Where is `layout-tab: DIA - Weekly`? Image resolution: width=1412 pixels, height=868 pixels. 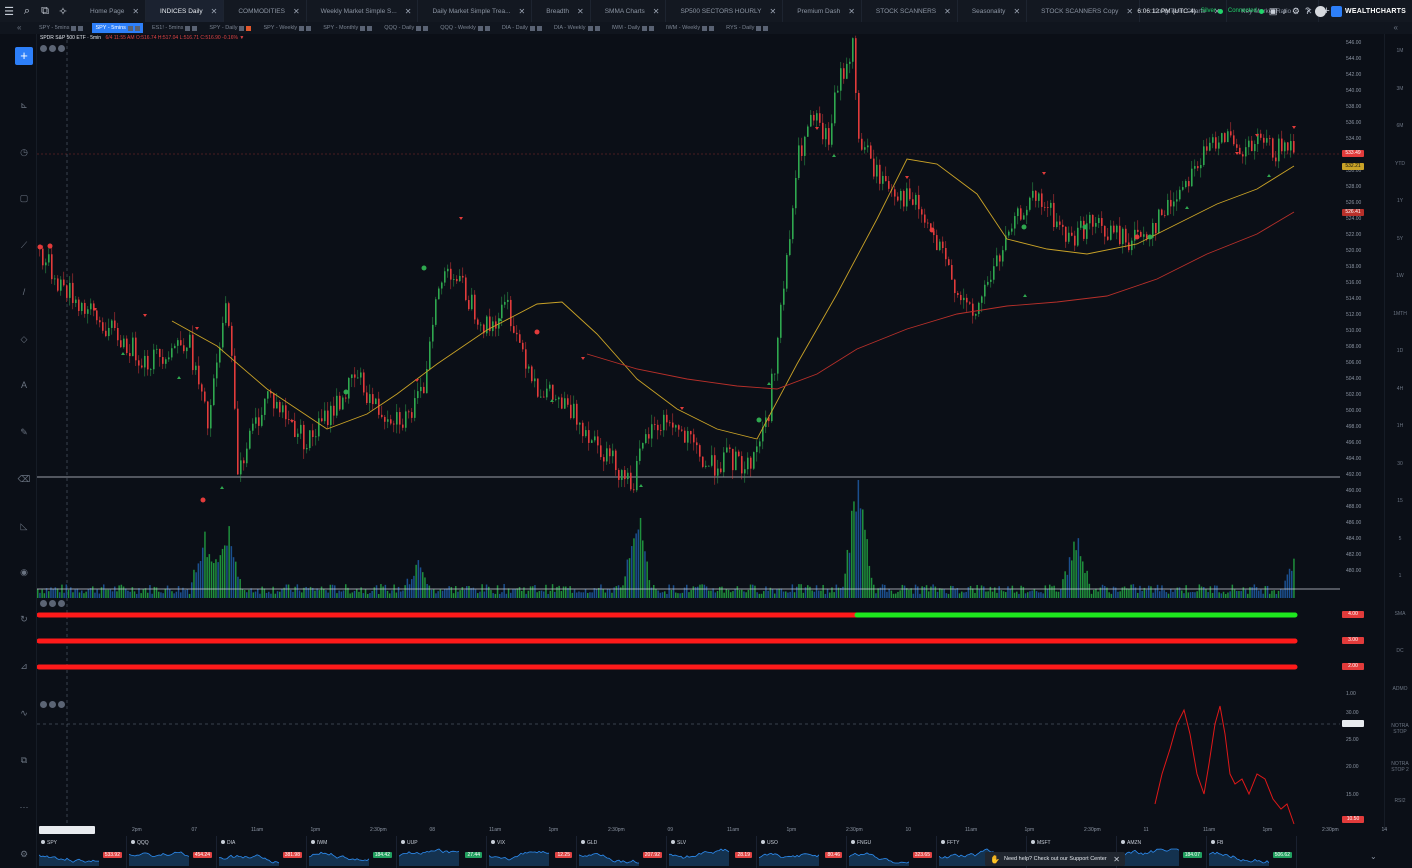
layout-tab: DIA - Weekly is located at coordinates (577, 28).